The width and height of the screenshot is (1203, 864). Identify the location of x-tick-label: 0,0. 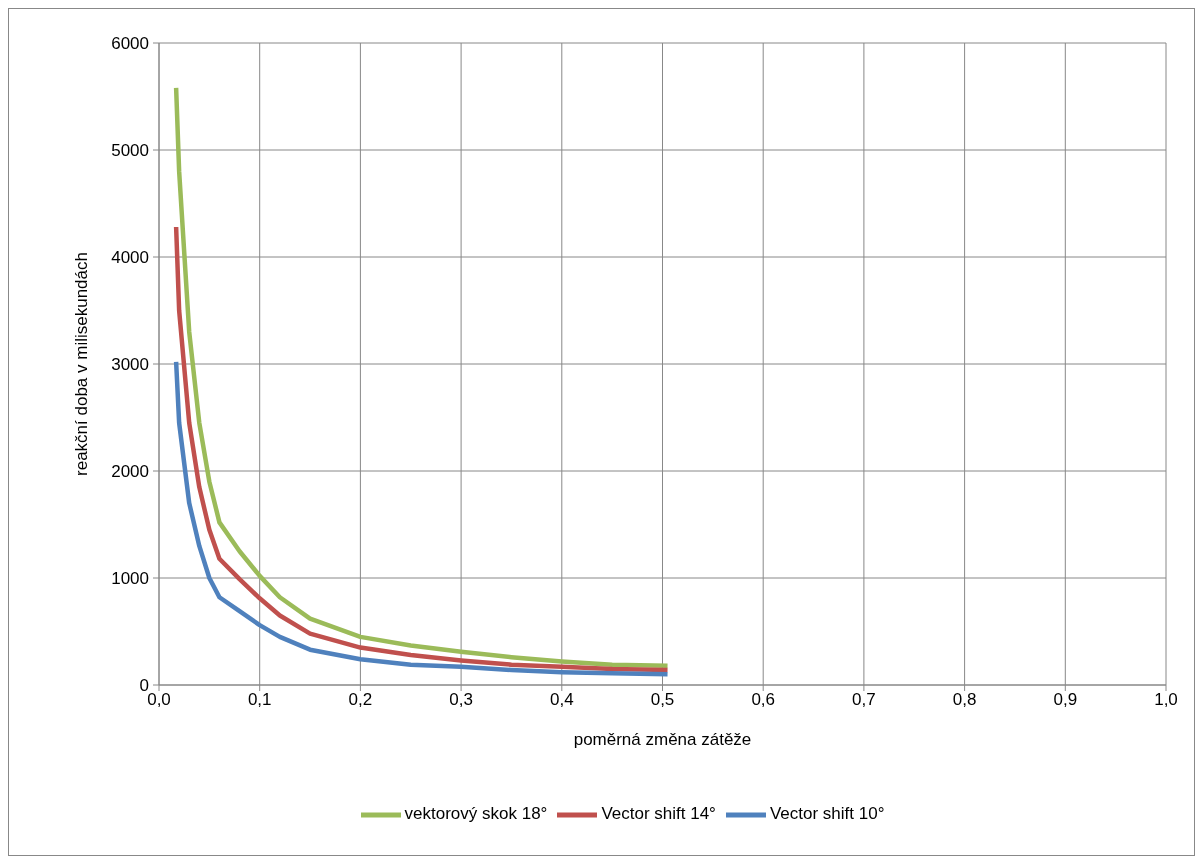
(159, 700).